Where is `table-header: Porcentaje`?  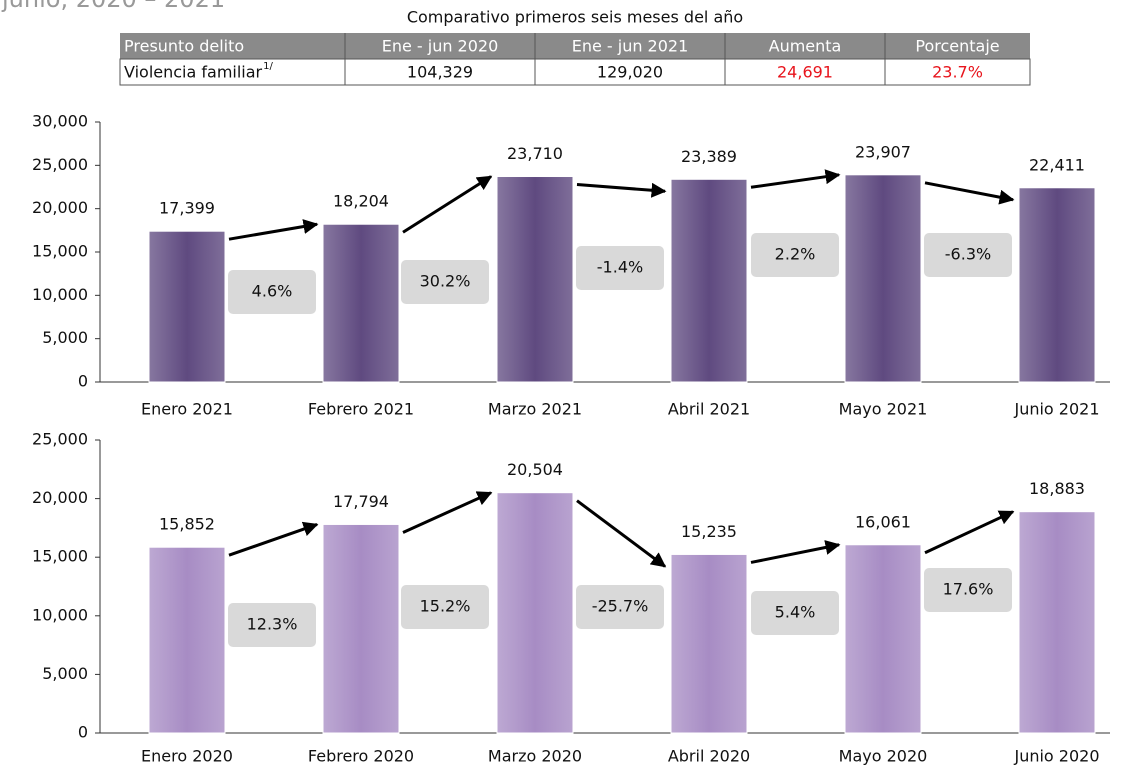 table-header: Porcentaje is located at coordinates (957, 46).